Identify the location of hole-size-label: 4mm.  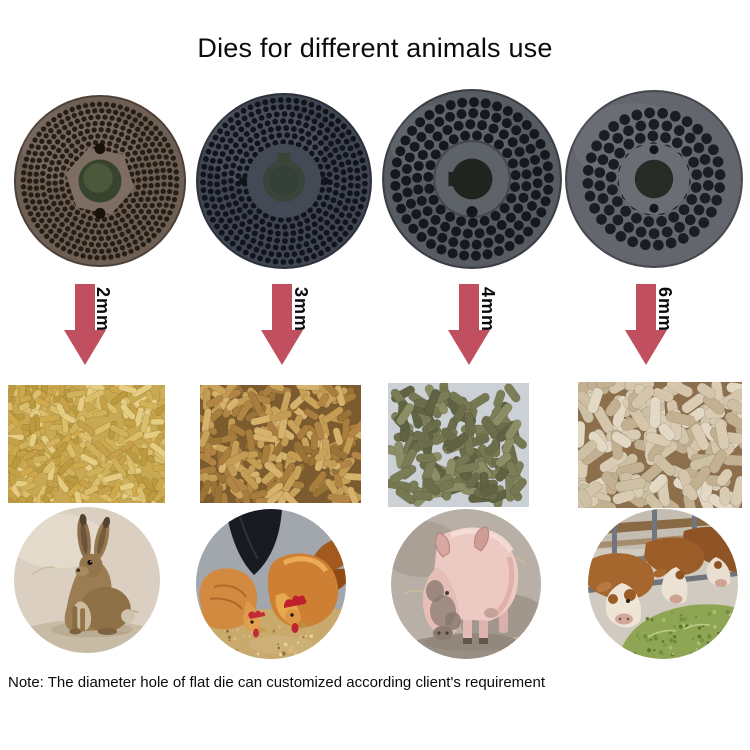
(488, 310).